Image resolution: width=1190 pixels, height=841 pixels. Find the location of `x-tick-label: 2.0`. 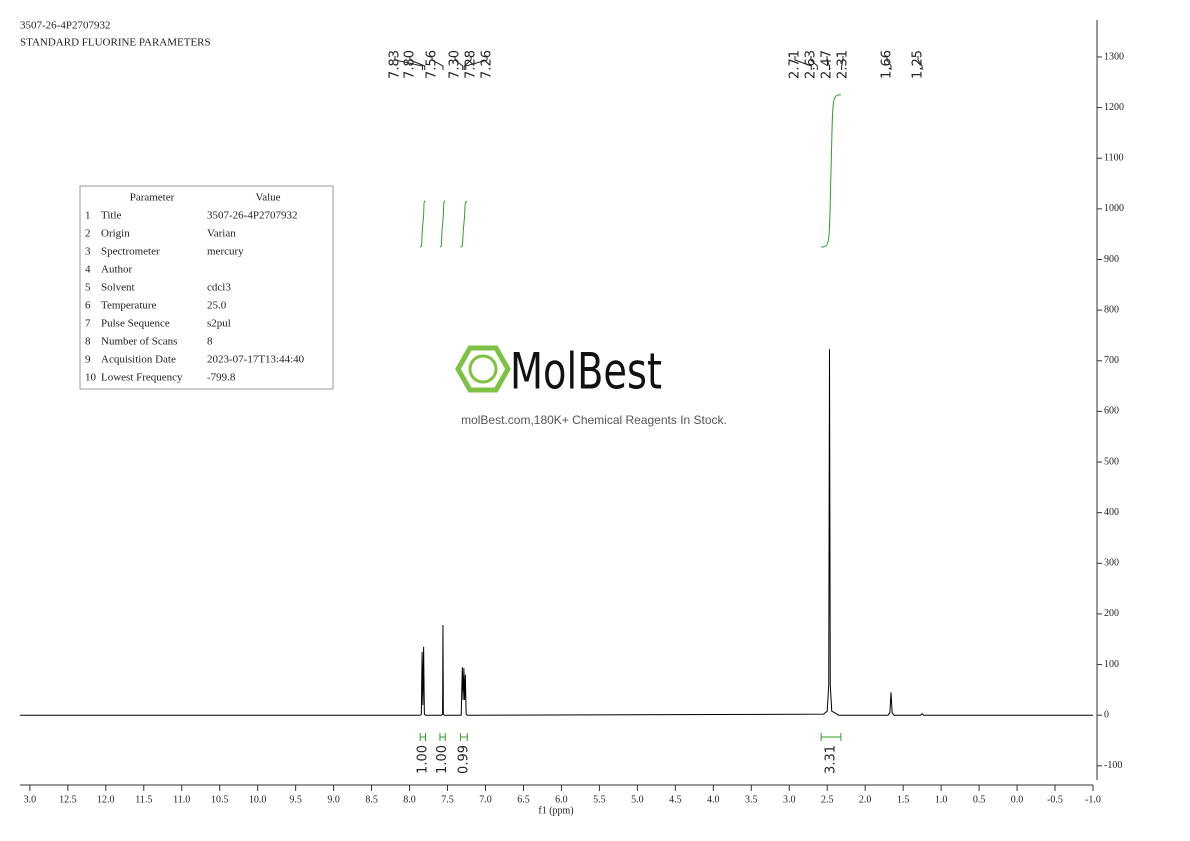

x-tick-label: 2.0 is located at coordinates (865, 799).